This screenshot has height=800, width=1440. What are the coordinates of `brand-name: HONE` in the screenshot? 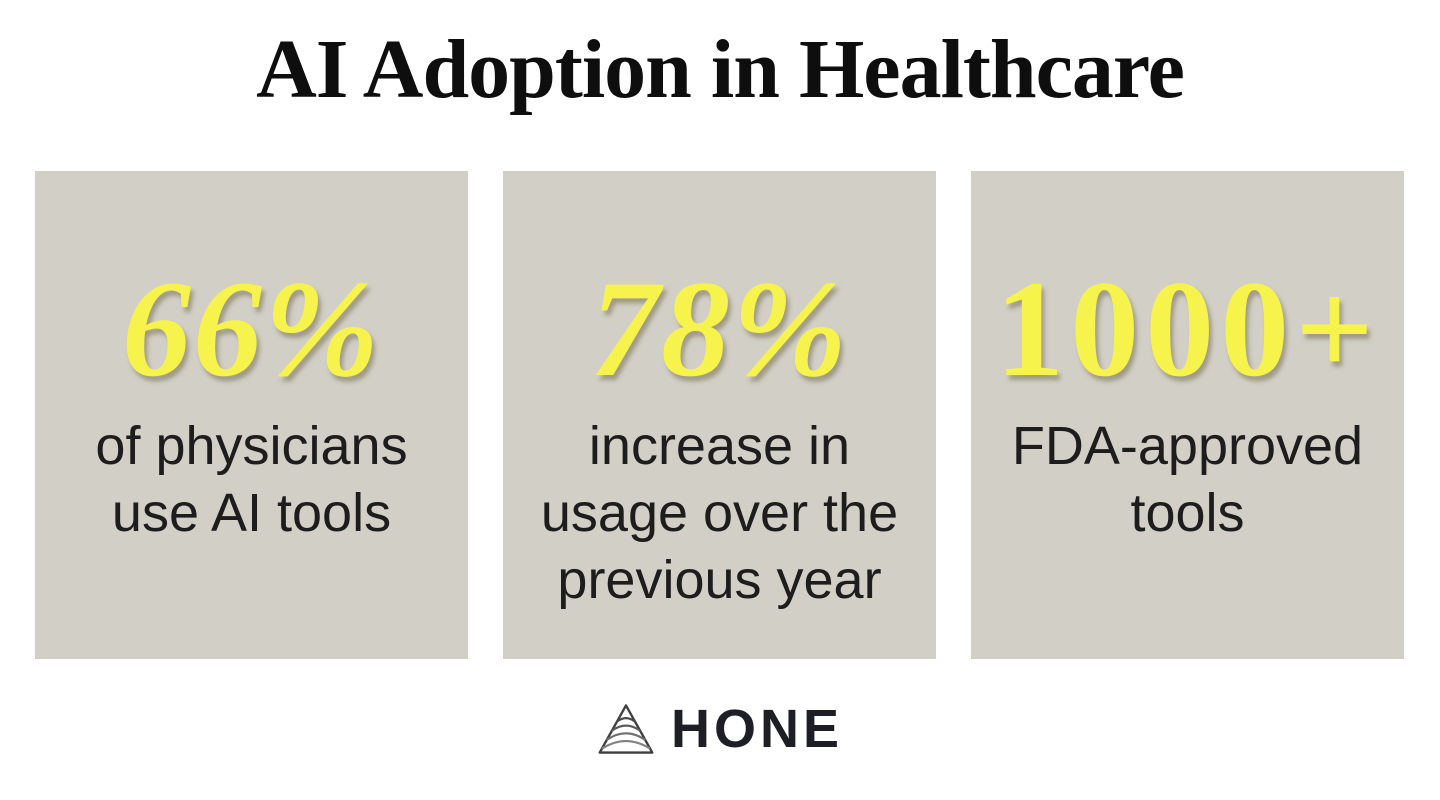 It's located at (756, 729).